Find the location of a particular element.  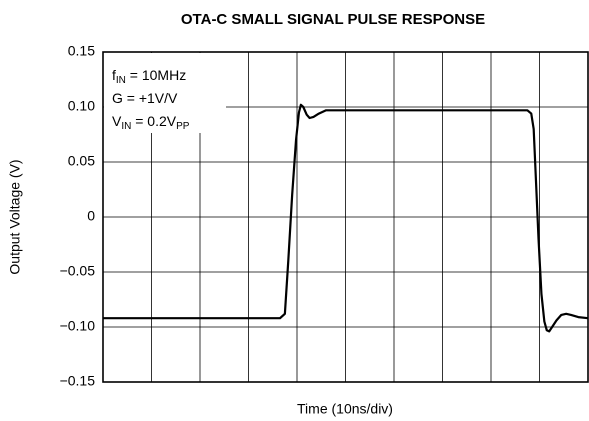

x-axis-label: Time (10ns/div) is located at coordinates (345, 409).